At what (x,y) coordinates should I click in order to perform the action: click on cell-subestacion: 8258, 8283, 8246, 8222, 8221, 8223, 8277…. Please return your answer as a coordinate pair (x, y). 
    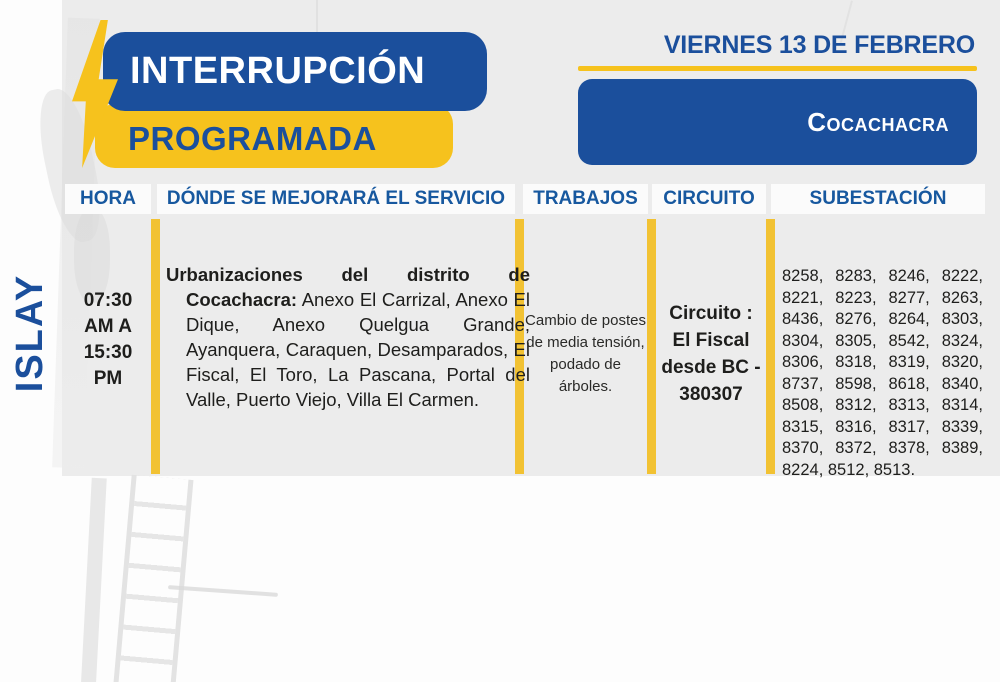
    Looking at the image, I should click on (882, 373).